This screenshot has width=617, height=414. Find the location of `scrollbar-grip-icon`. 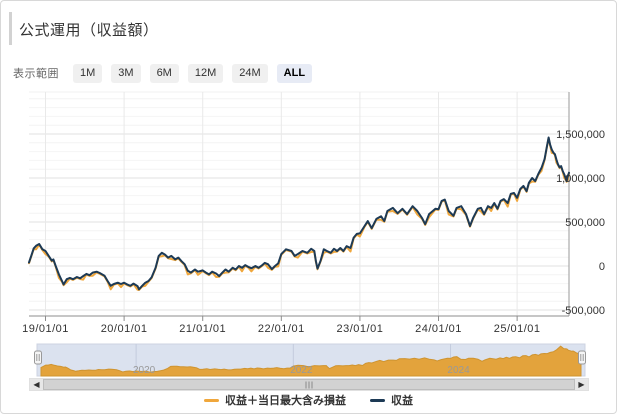

scrollbar-grip-icon is located at coordinates (309, 384).